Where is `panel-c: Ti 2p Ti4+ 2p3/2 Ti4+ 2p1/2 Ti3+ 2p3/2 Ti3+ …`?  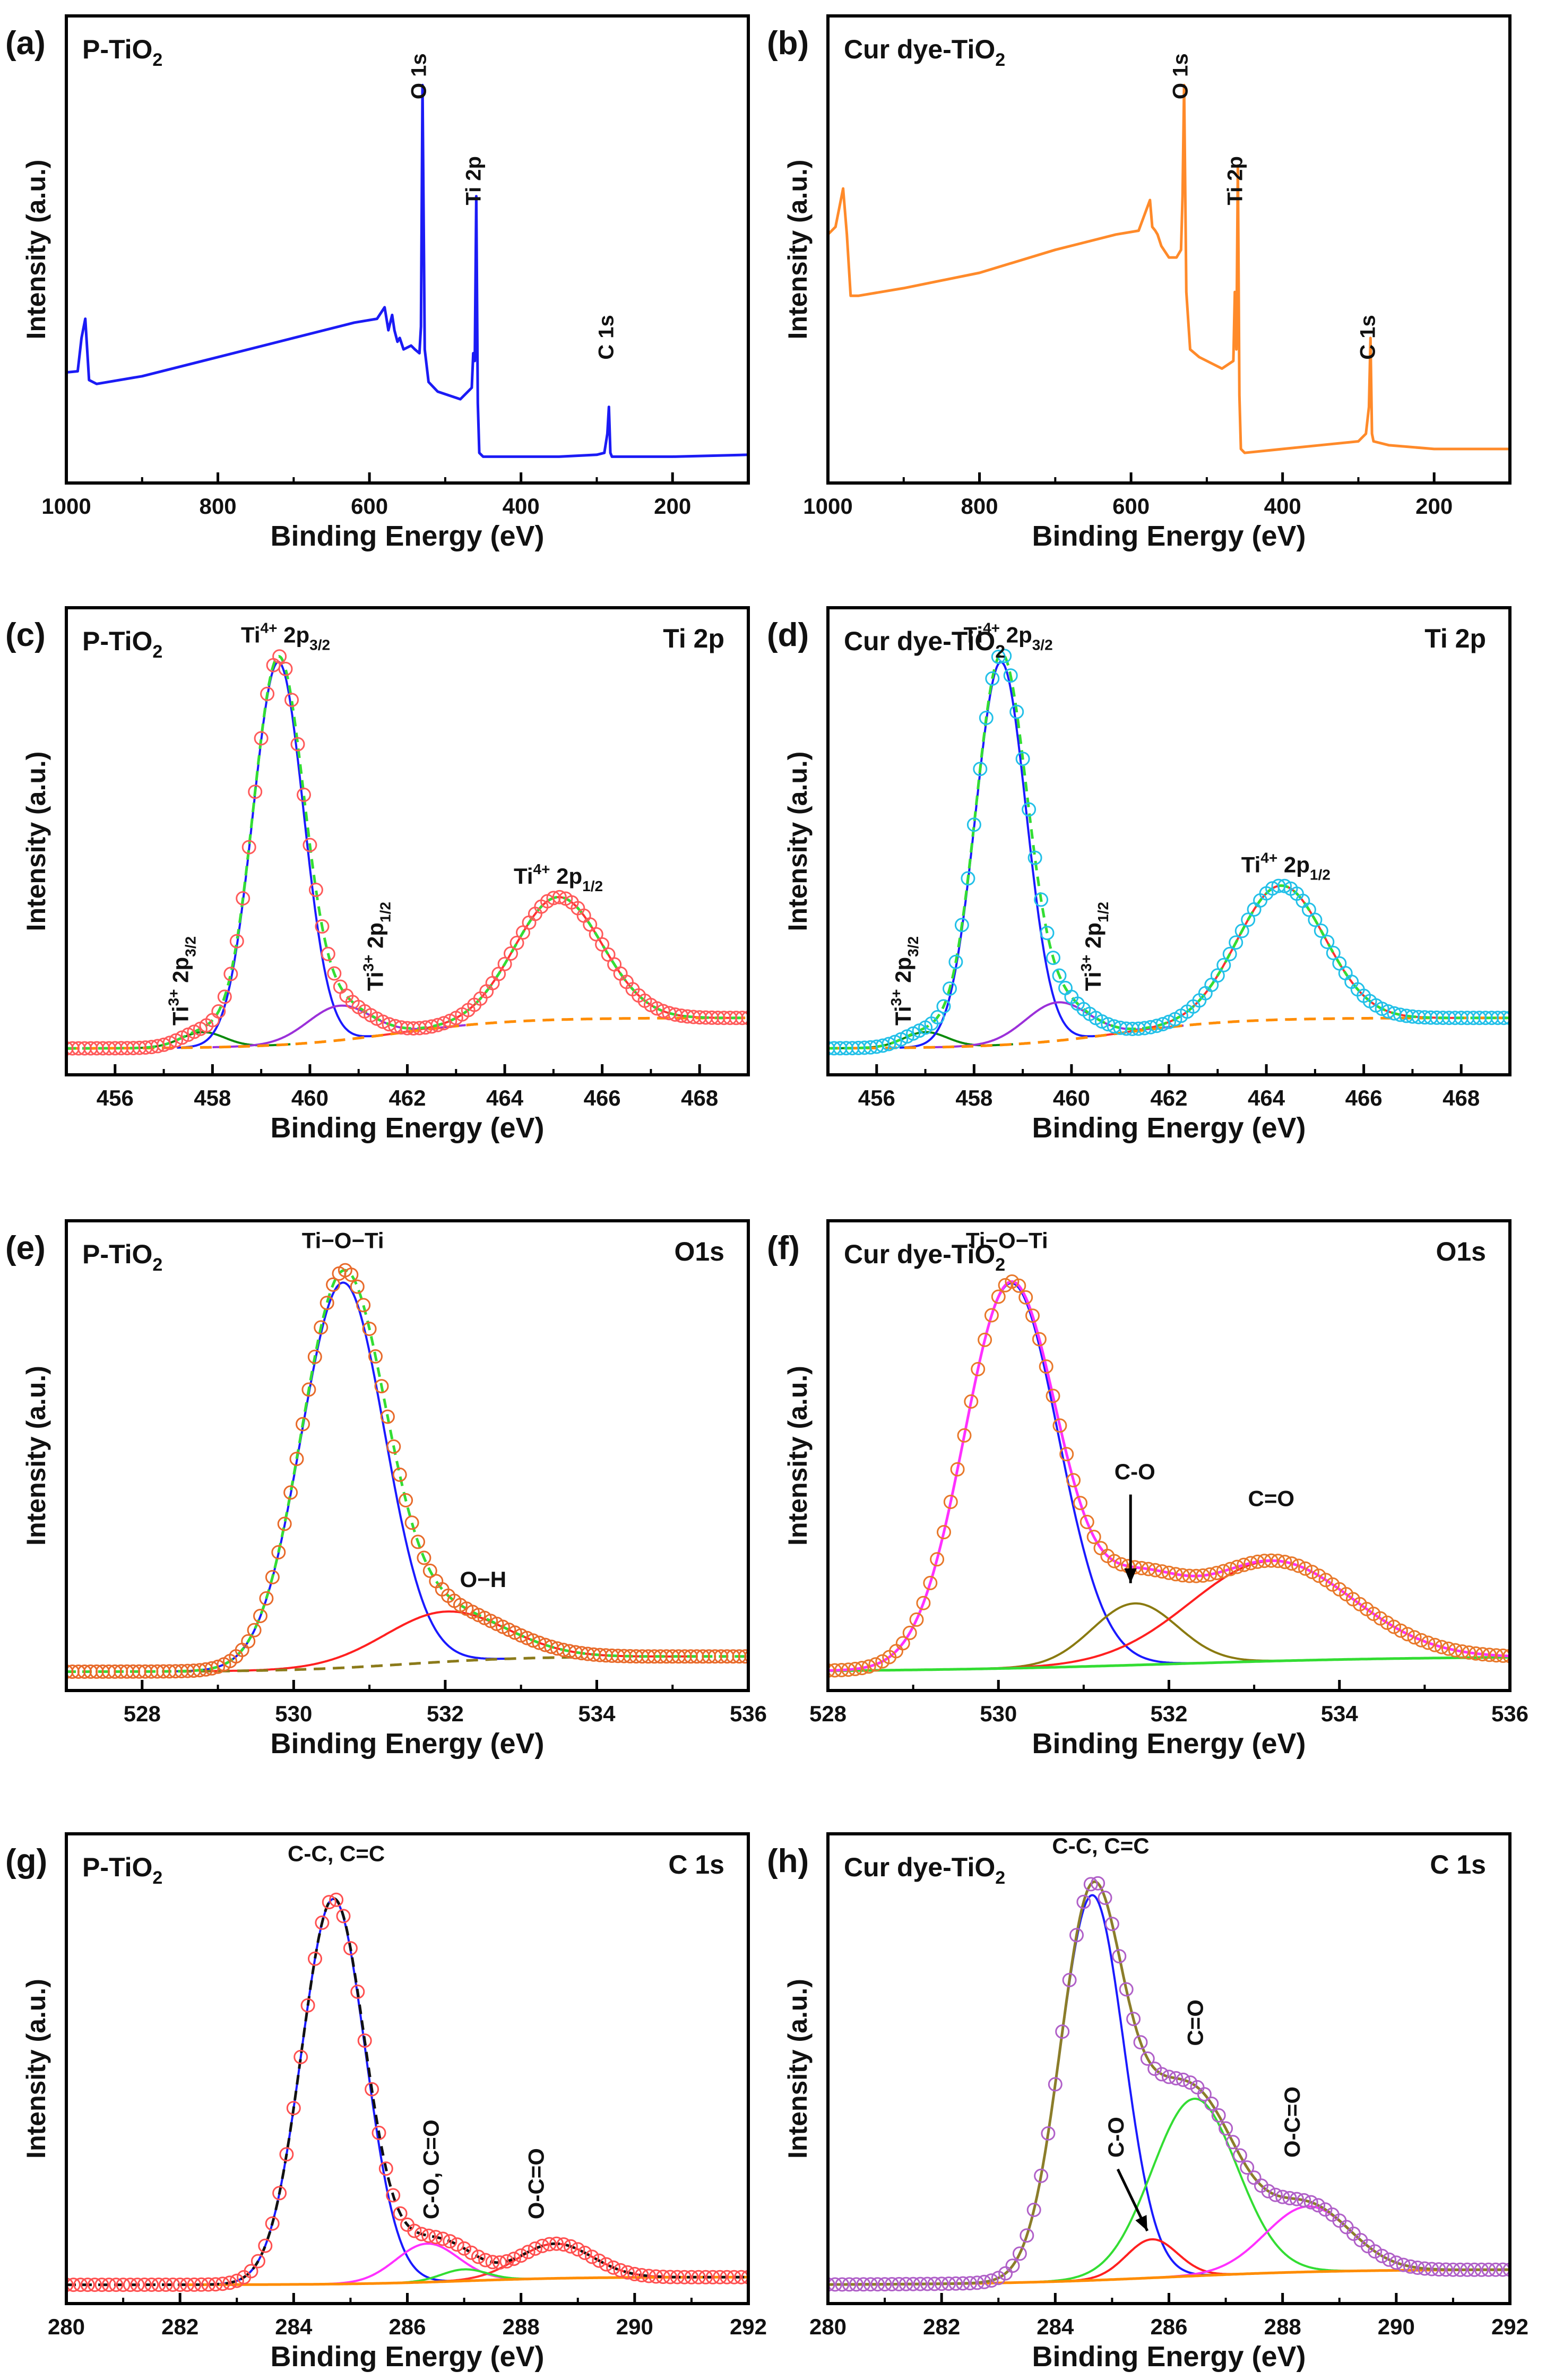 panel-c: Ti 2p Ti4+ 2p3/2 Ti4+ 2p1/2 Ti3+ 2p3/2 Ti3+ … is located at coordinates (377, 875).